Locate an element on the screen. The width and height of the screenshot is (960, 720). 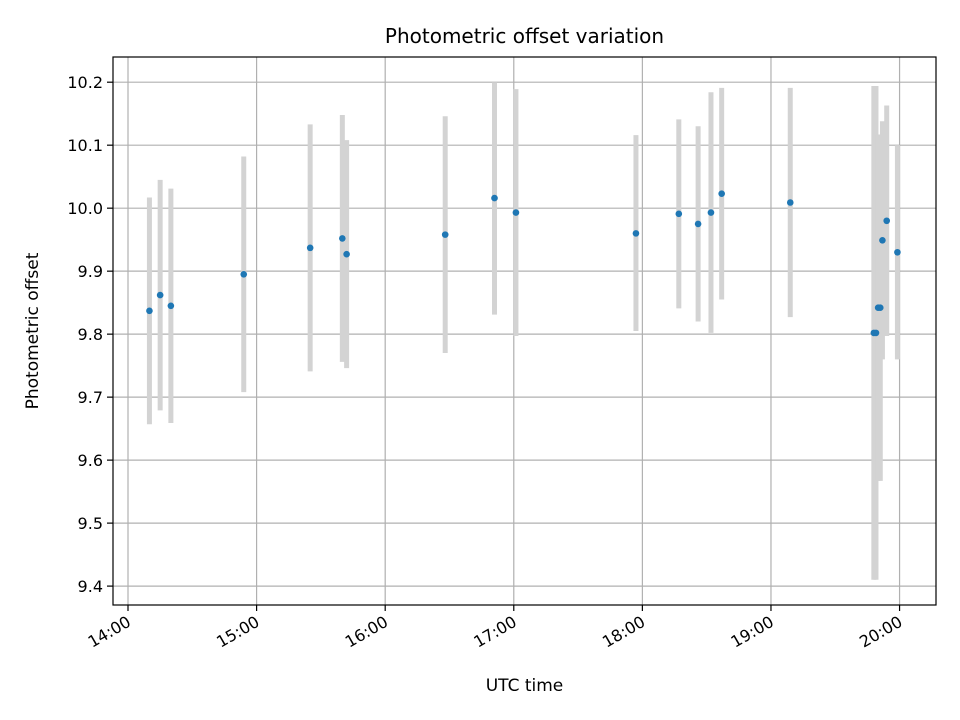
y-axis-ticks: 9.4 9.5 9.6 9.7 9.8 9.9 10.0 10.1 10.2 is located at coordinates (90, 334).